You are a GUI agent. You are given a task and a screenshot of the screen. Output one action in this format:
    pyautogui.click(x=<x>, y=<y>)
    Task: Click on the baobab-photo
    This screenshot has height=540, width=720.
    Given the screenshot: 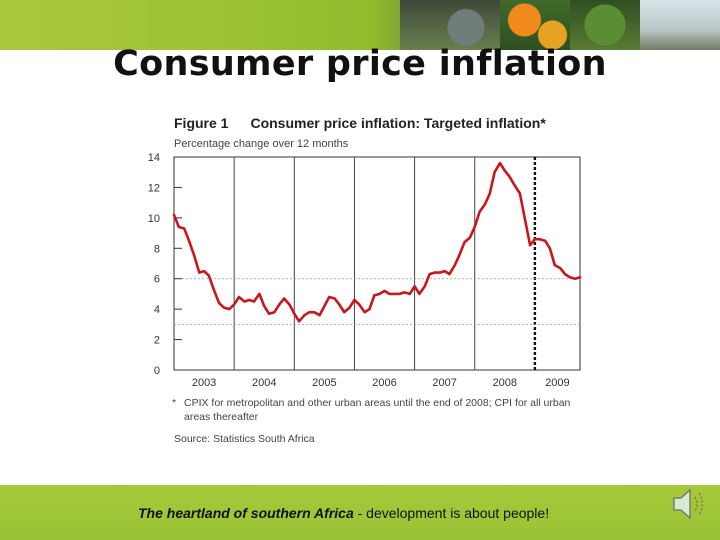 What is the action you would take?
    pyautogui.click(x=680, y=25)
    